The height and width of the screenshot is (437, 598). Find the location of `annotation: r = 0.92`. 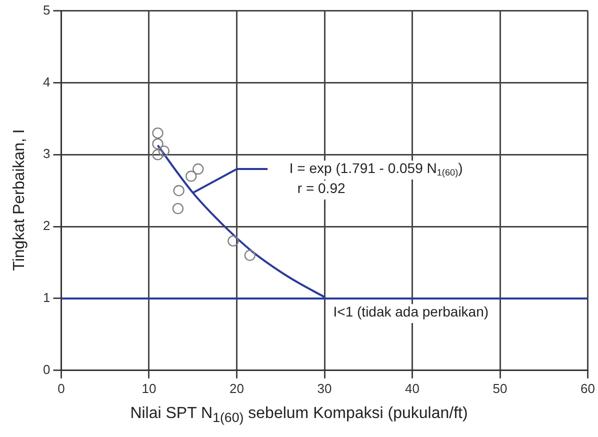

annotation: r = 0.92 is located at coordinates (321, 188).